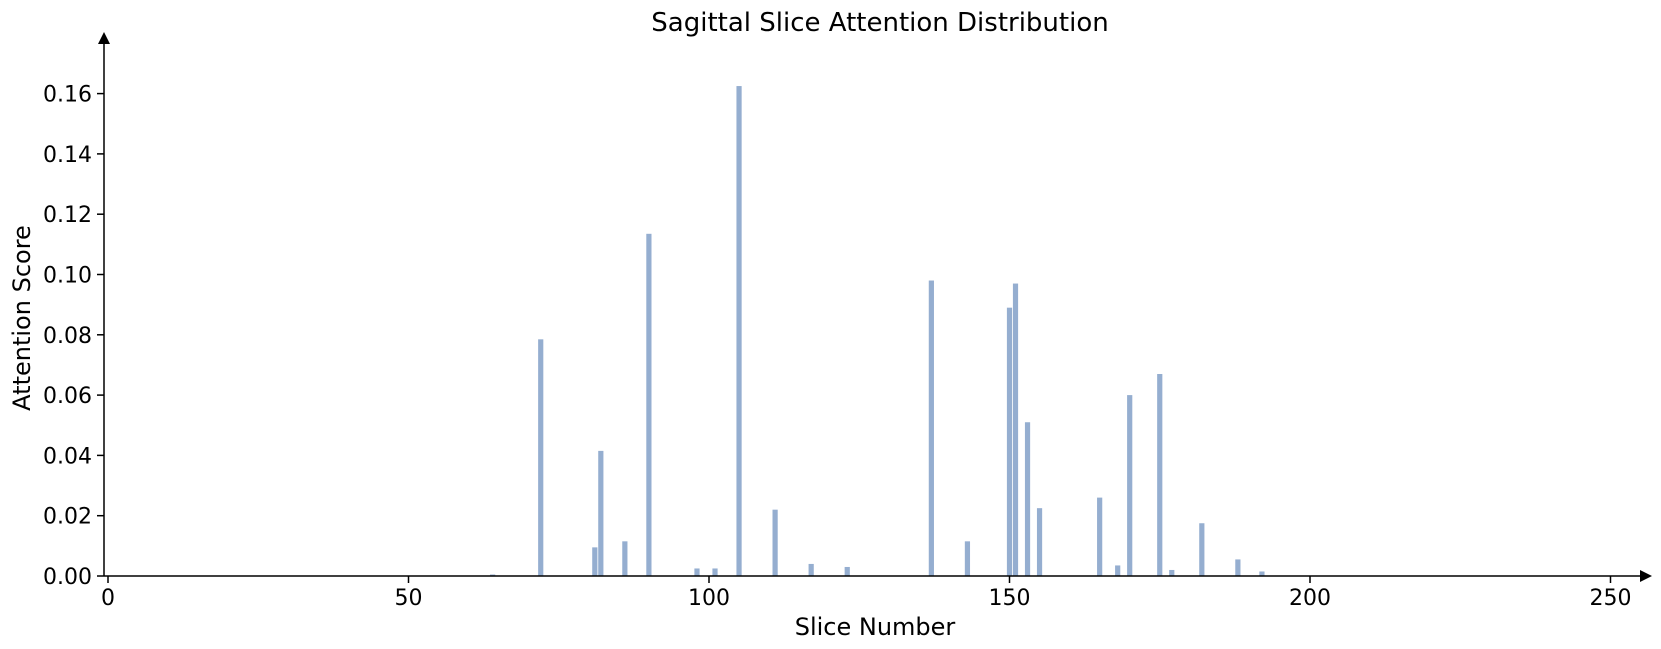 The width and height of the screenshot is (1661, 649). What do you see at coordinates (1310, 598) in the screenshot?
I see `x-tick-label: 200` at bounding box center [1310, 598].